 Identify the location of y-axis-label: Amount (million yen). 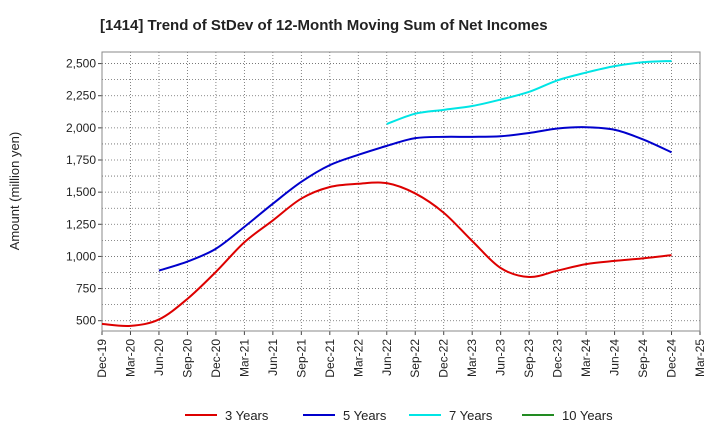
(14, 191).